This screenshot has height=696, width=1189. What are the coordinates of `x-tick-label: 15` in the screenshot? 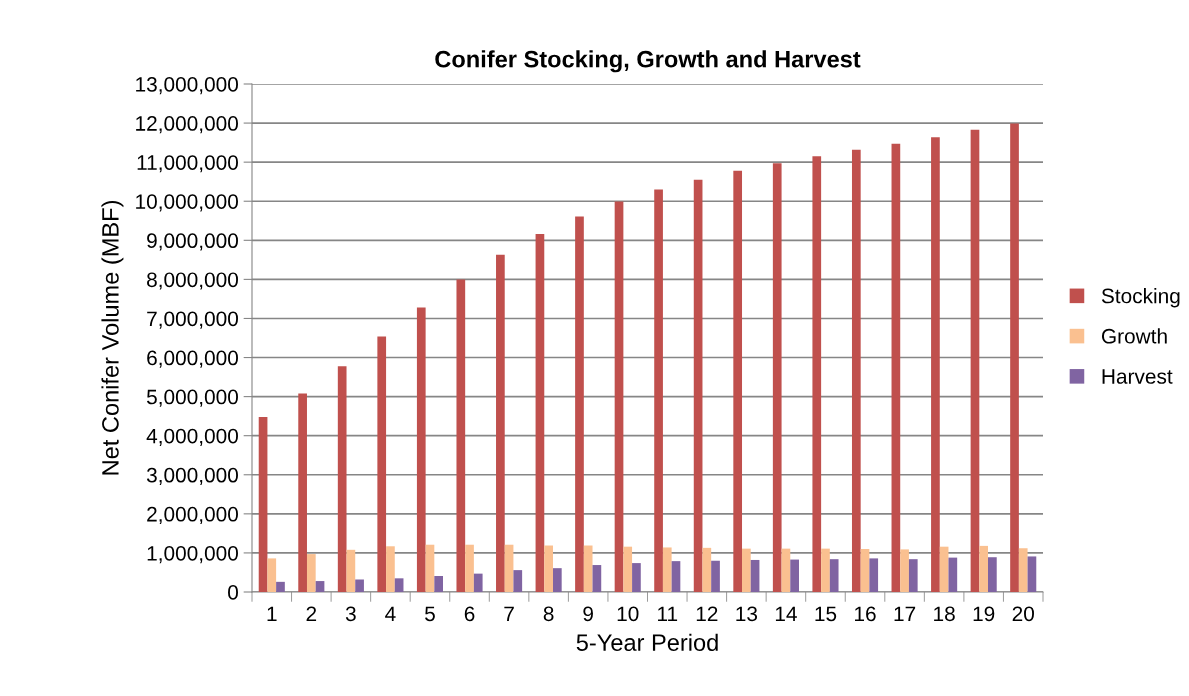 It's located at (826, 614).